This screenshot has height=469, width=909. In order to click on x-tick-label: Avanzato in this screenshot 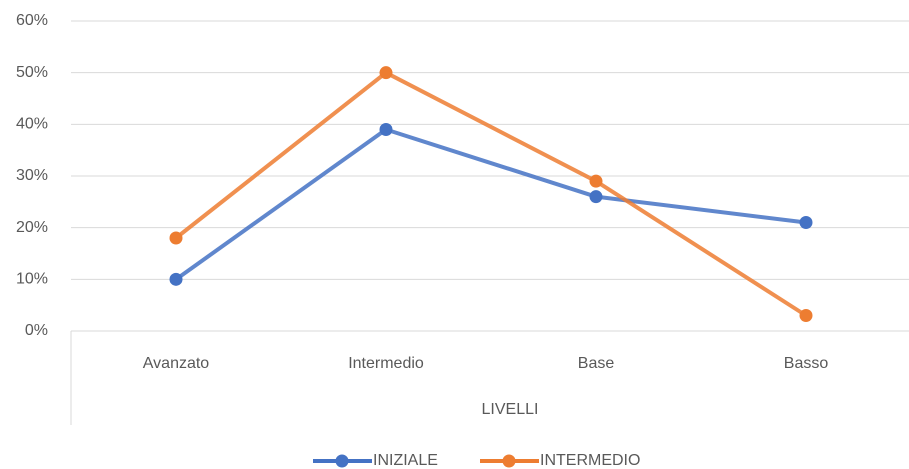, I will do `click(176, 363)`.